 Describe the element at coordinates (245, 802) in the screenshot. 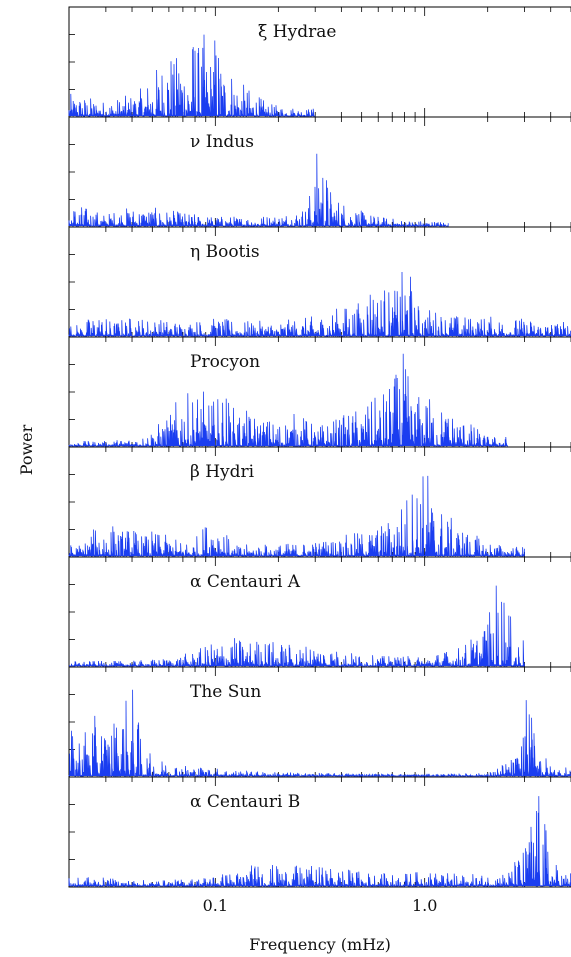

I see `star-label: α Centauri B` at that location.